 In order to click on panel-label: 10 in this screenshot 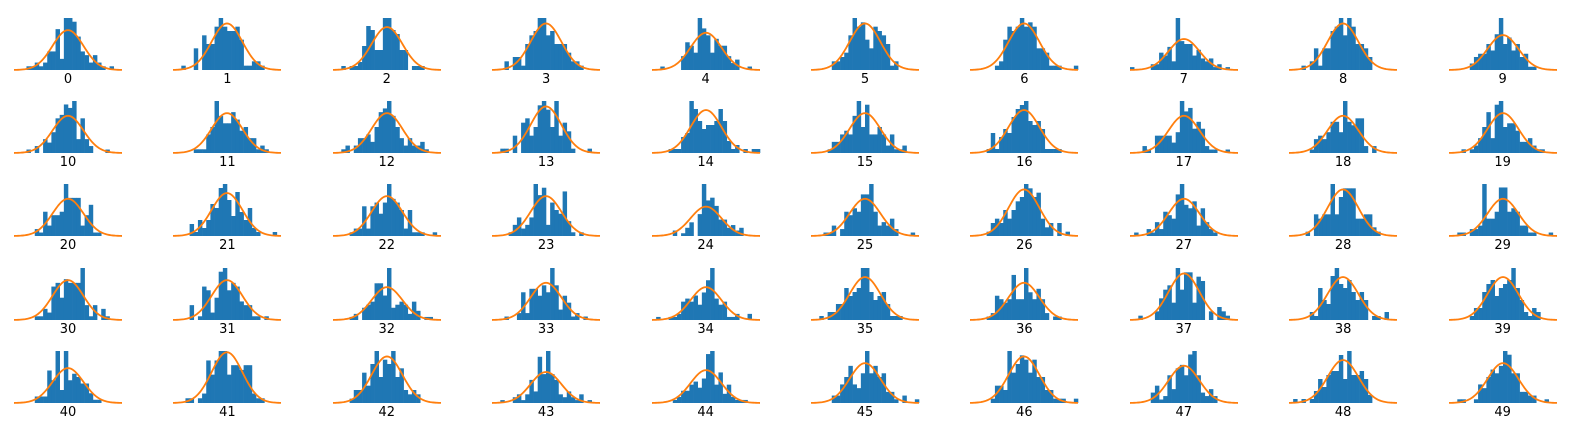, I will do `click(68, 163)`.